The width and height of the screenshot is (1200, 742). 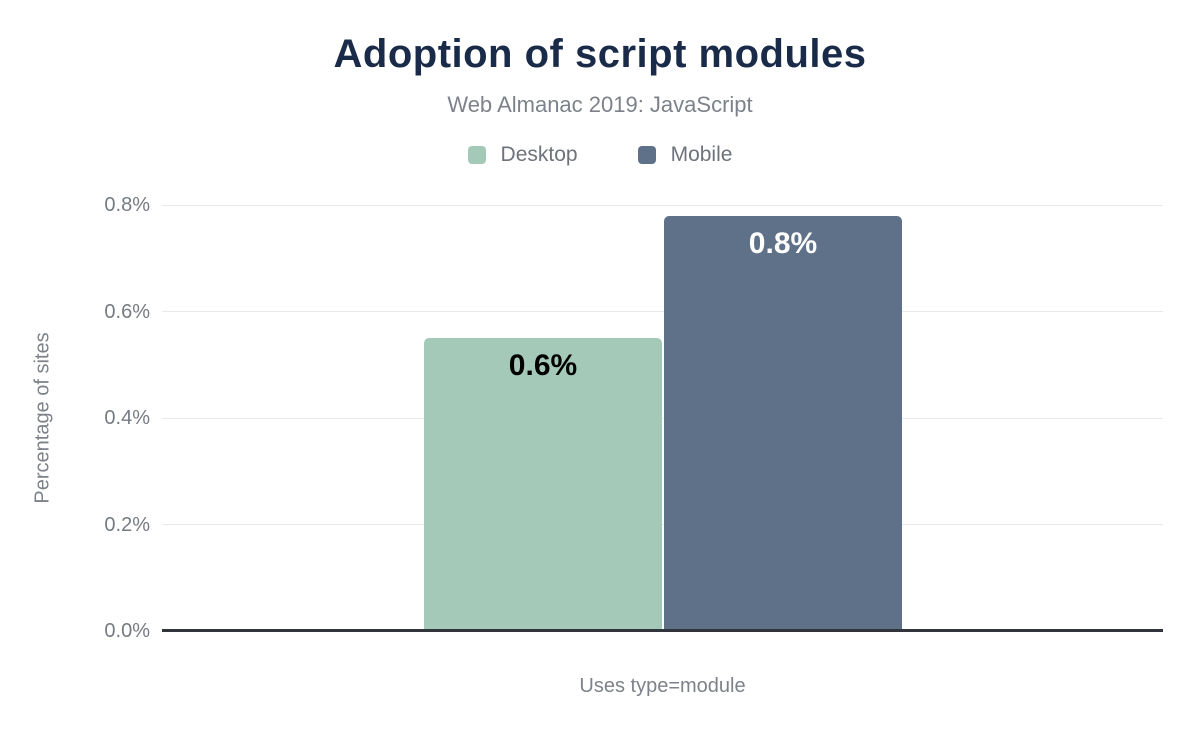 I want to click on bar-mobile: 0.8%, so click(x=783, y=423).